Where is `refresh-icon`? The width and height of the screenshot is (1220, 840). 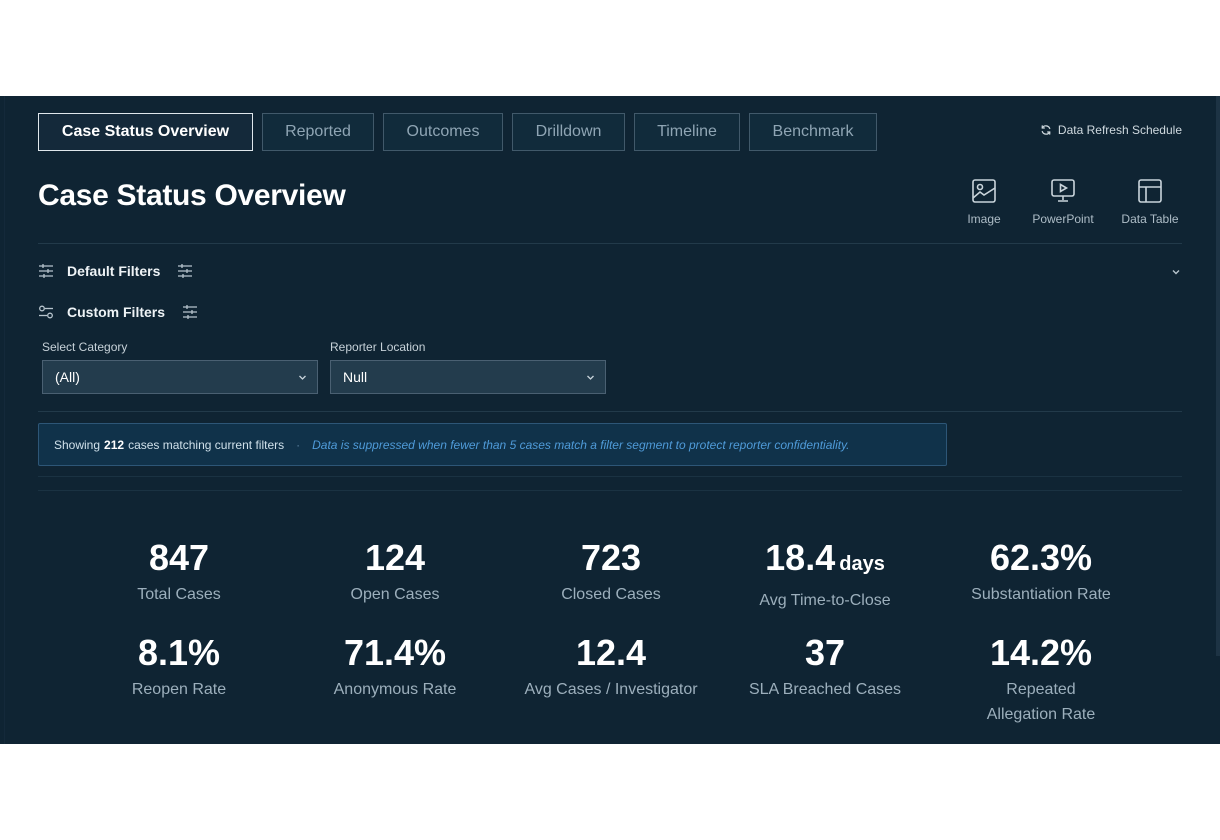 refresh-icon is located at coordinates (1046, 130).